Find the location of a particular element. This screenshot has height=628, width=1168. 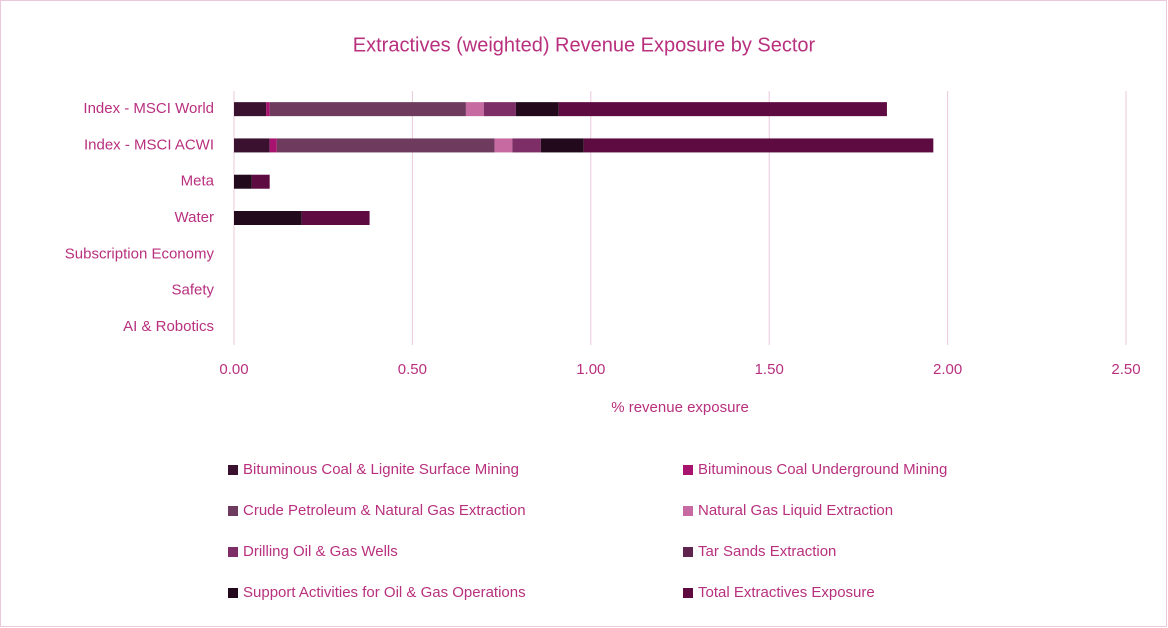

x-tick-label: 1.00 is located at coordinates (590, 369).